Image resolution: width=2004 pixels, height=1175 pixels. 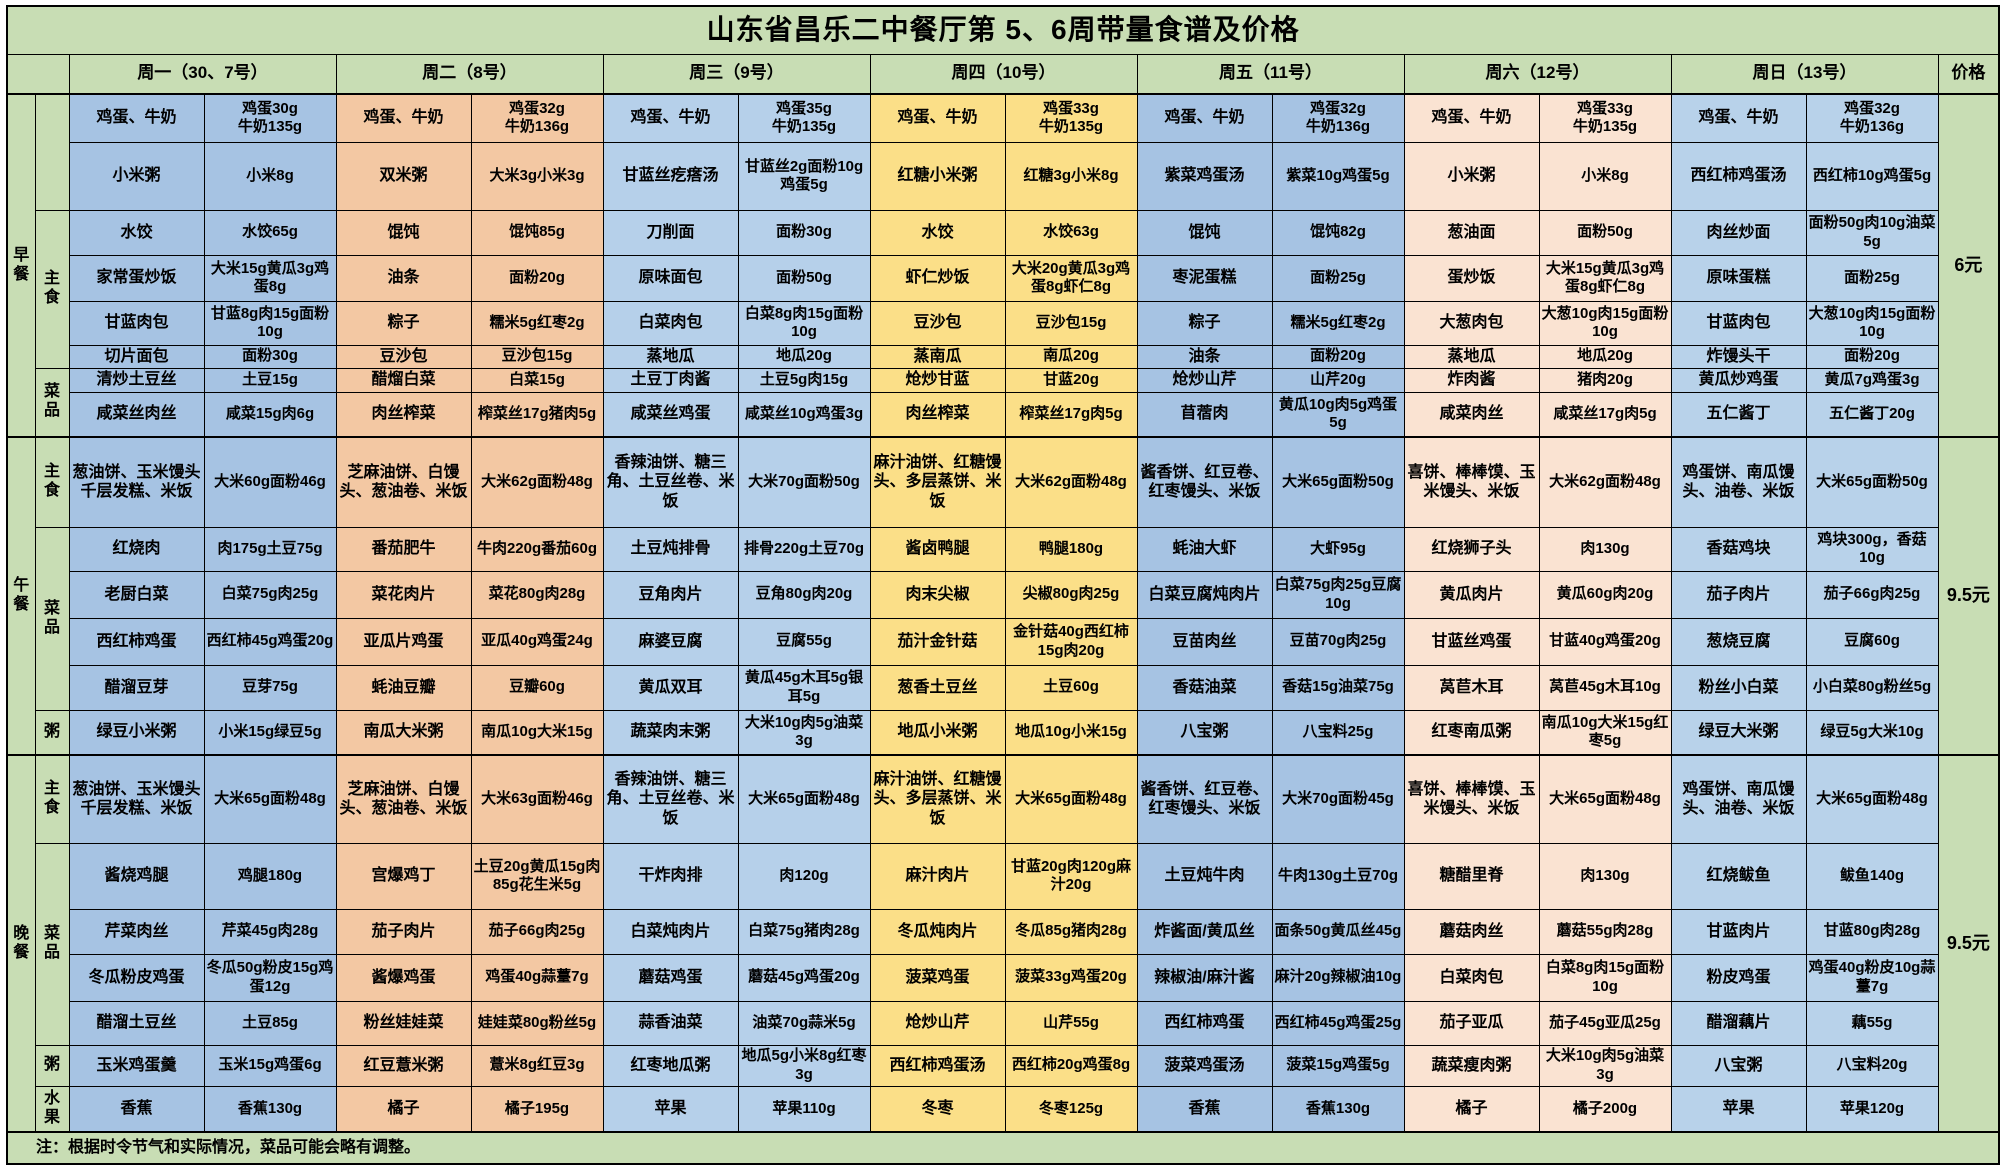 What do you see at coordinates (1605, 278) in the screenshot?
I see `dish-qty-cell: 大米15g黄瓜3g鸡蛋8g虾仁8g` at bounding box center [1605, 278].